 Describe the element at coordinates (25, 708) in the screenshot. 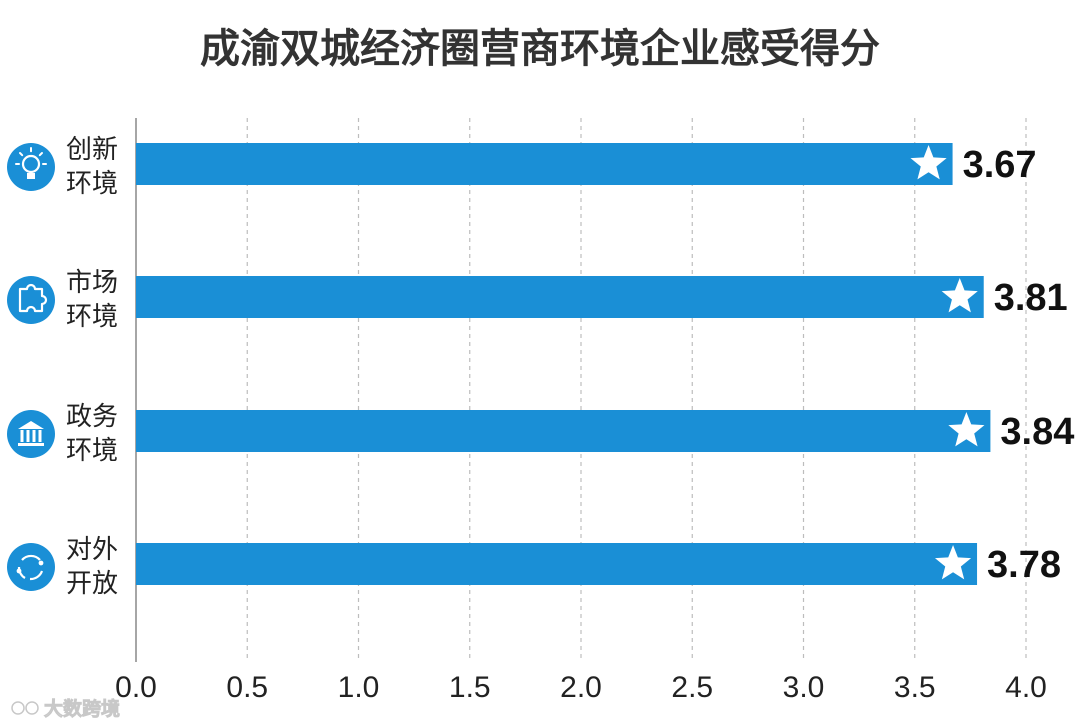

I see `sun-logo-icon` at that location.